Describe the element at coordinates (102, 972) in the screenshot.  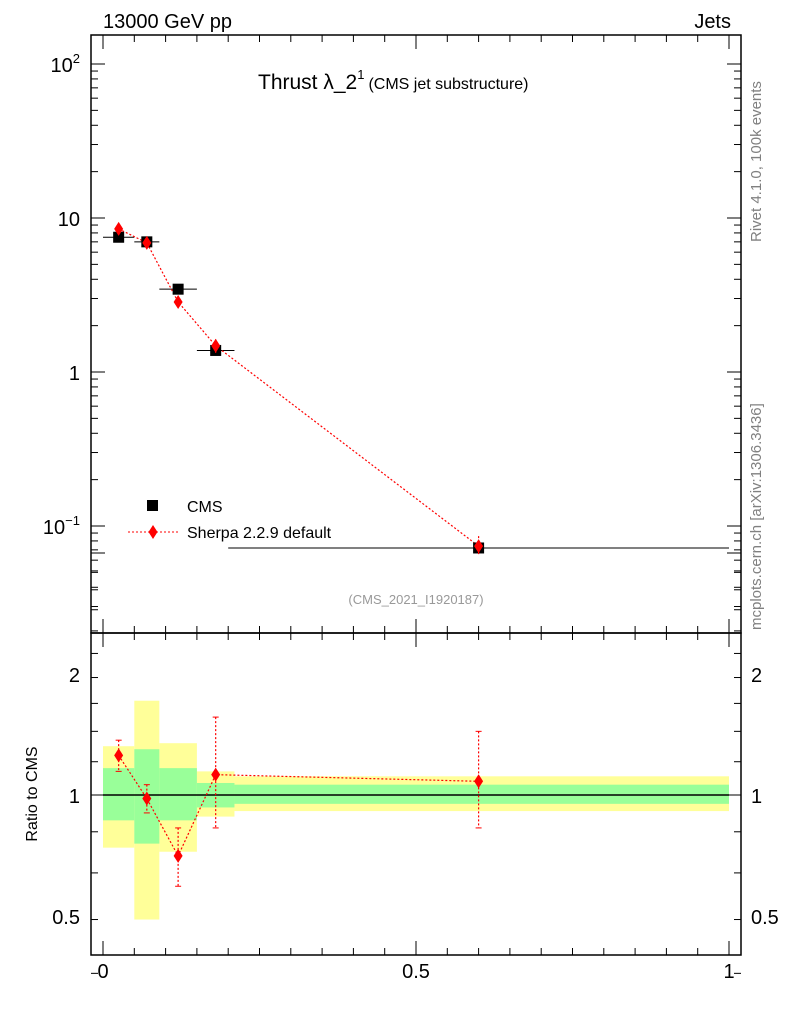
I see `xtick-label-0: 0` at that location.